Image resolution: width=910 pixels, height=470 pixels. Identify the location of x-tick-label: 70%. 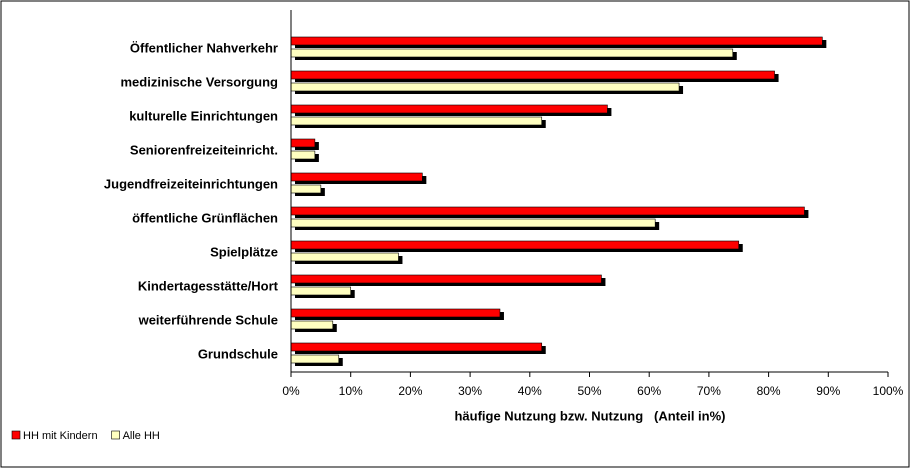
(709, 391).